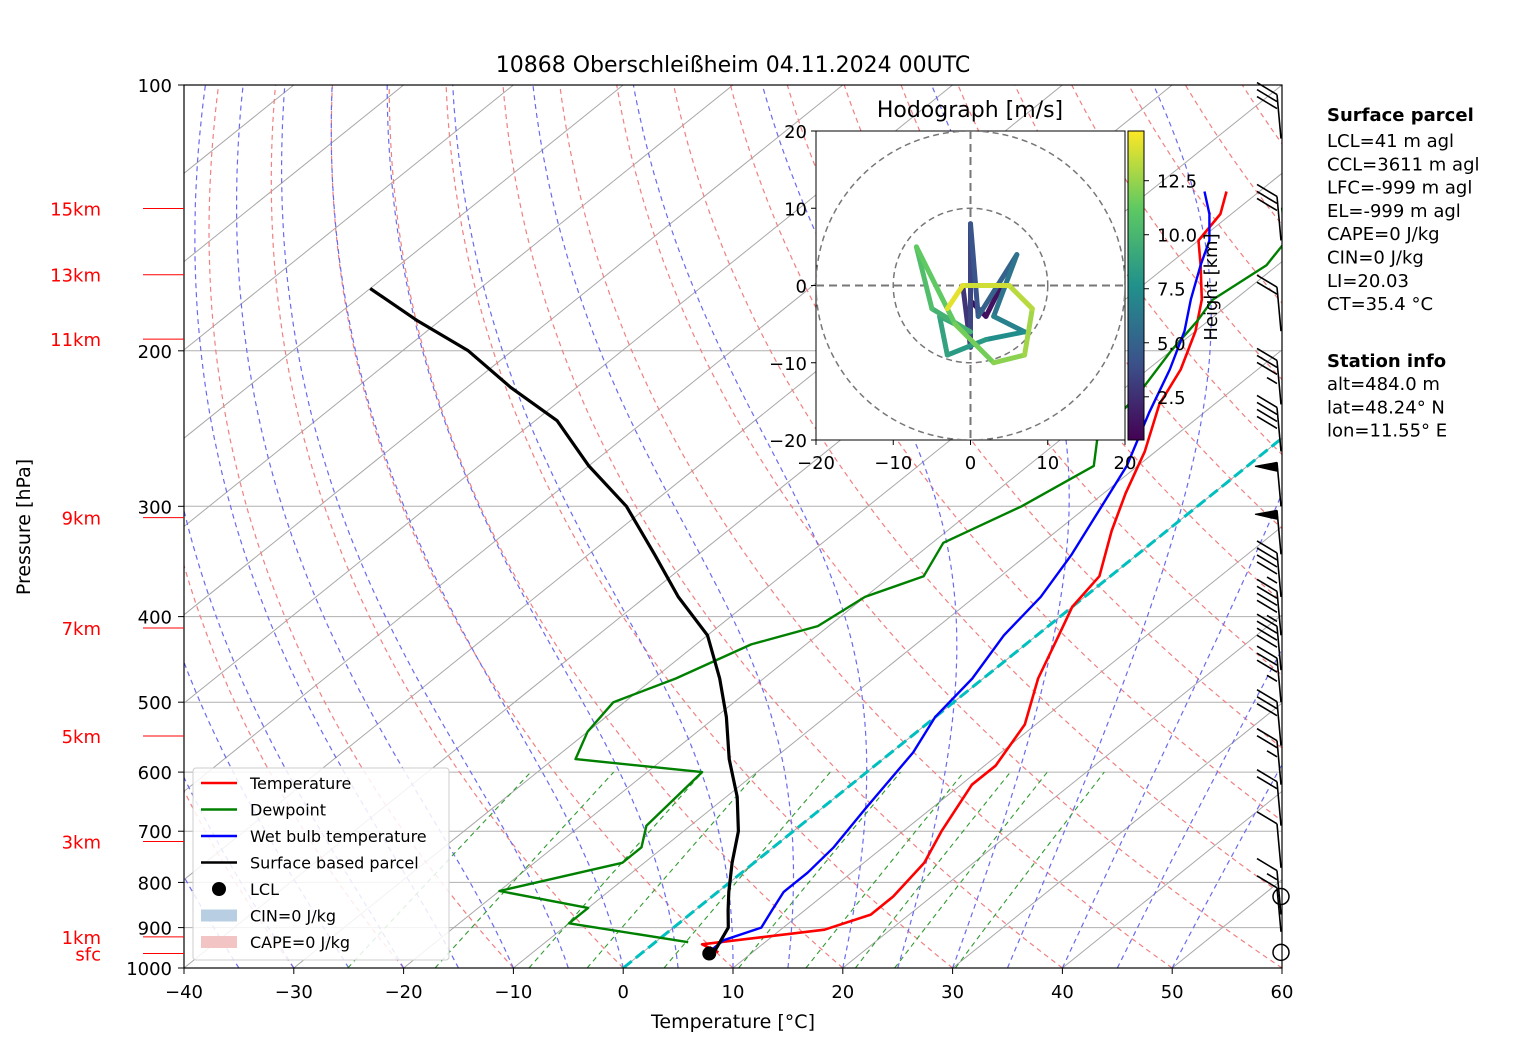  What do you see at coordinates (75, 210) in the screenshot?
I see `height-marker-label: 15km` at bounding box center [75, 210].